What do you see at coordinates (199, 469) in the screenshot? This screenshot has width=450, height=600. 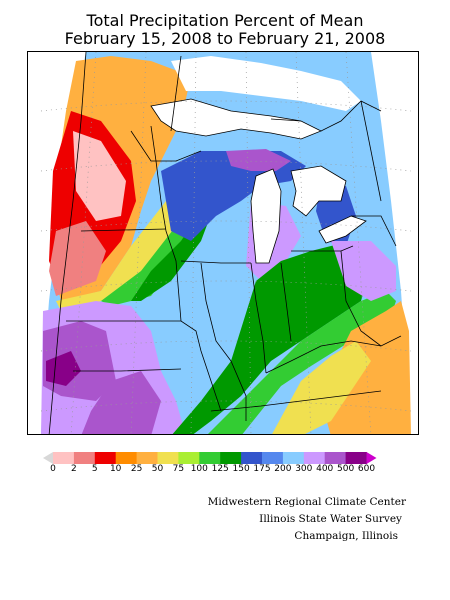 I see `legend-label: 100` at bounding box center [199, 469].